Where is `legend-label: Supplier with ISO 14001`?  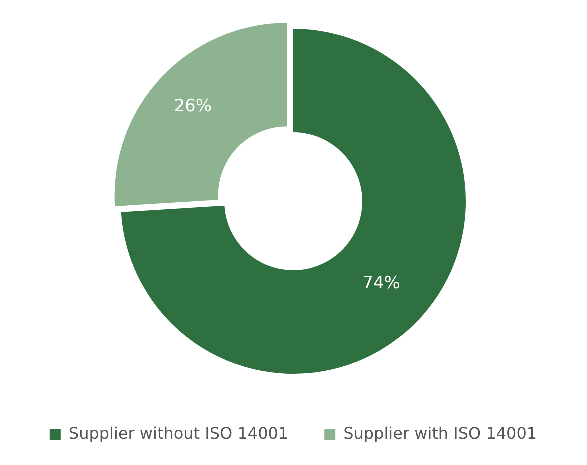
legend-label: Supplier with ISO 14001 is located at coordinates (441, 434).